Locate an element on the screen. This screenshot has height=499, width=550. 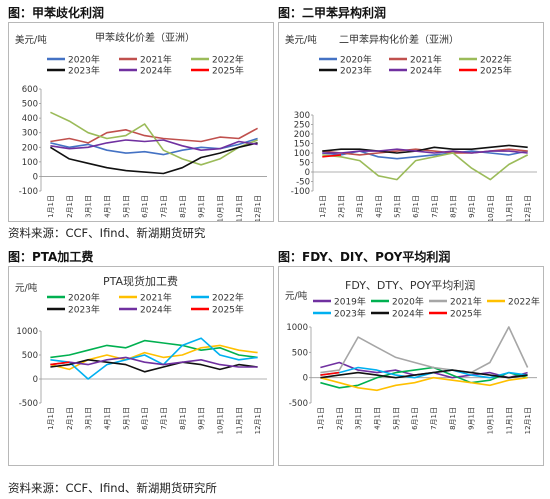
legend-entry: 2020年 is located at coordinates (356, 60).